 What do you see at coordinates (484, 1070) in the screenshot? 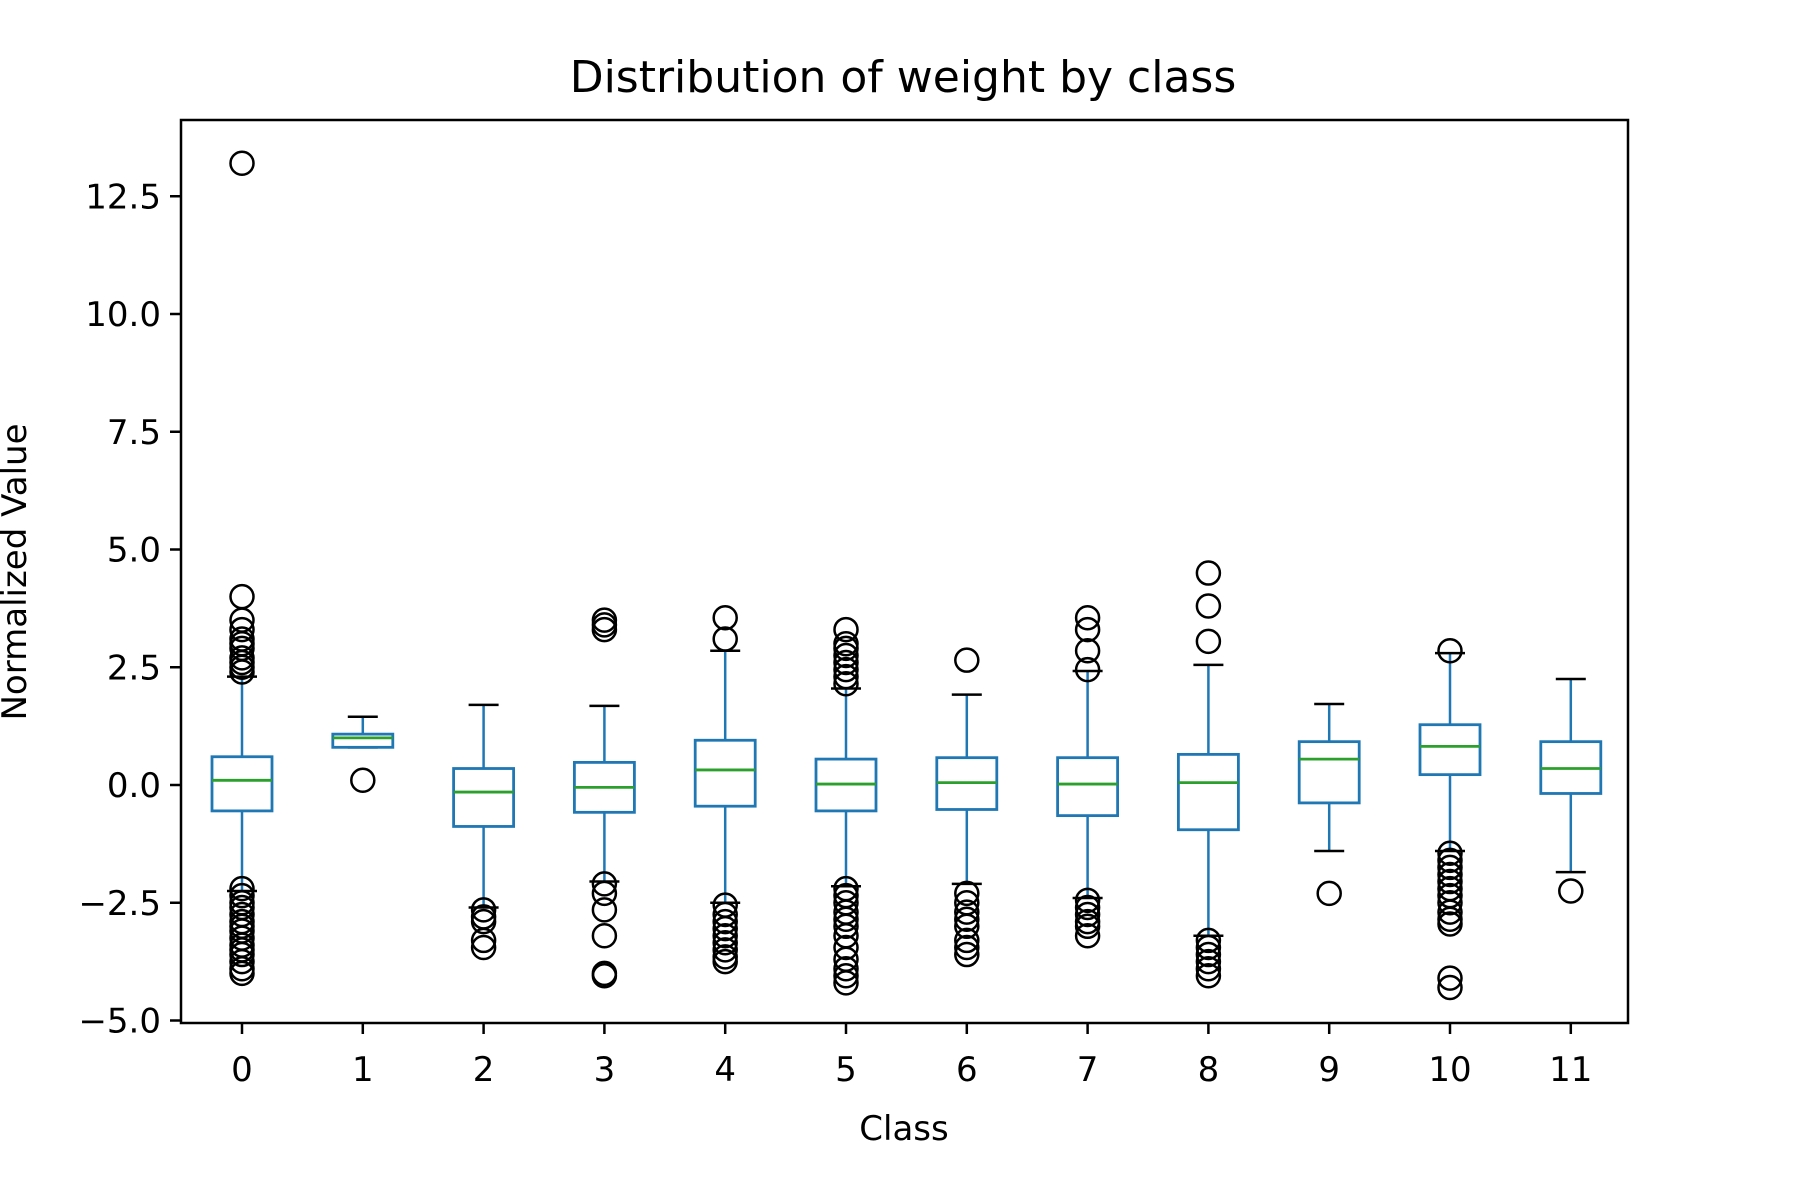
I see `x-tick-label: 2` at bounding box center [484, 1070].